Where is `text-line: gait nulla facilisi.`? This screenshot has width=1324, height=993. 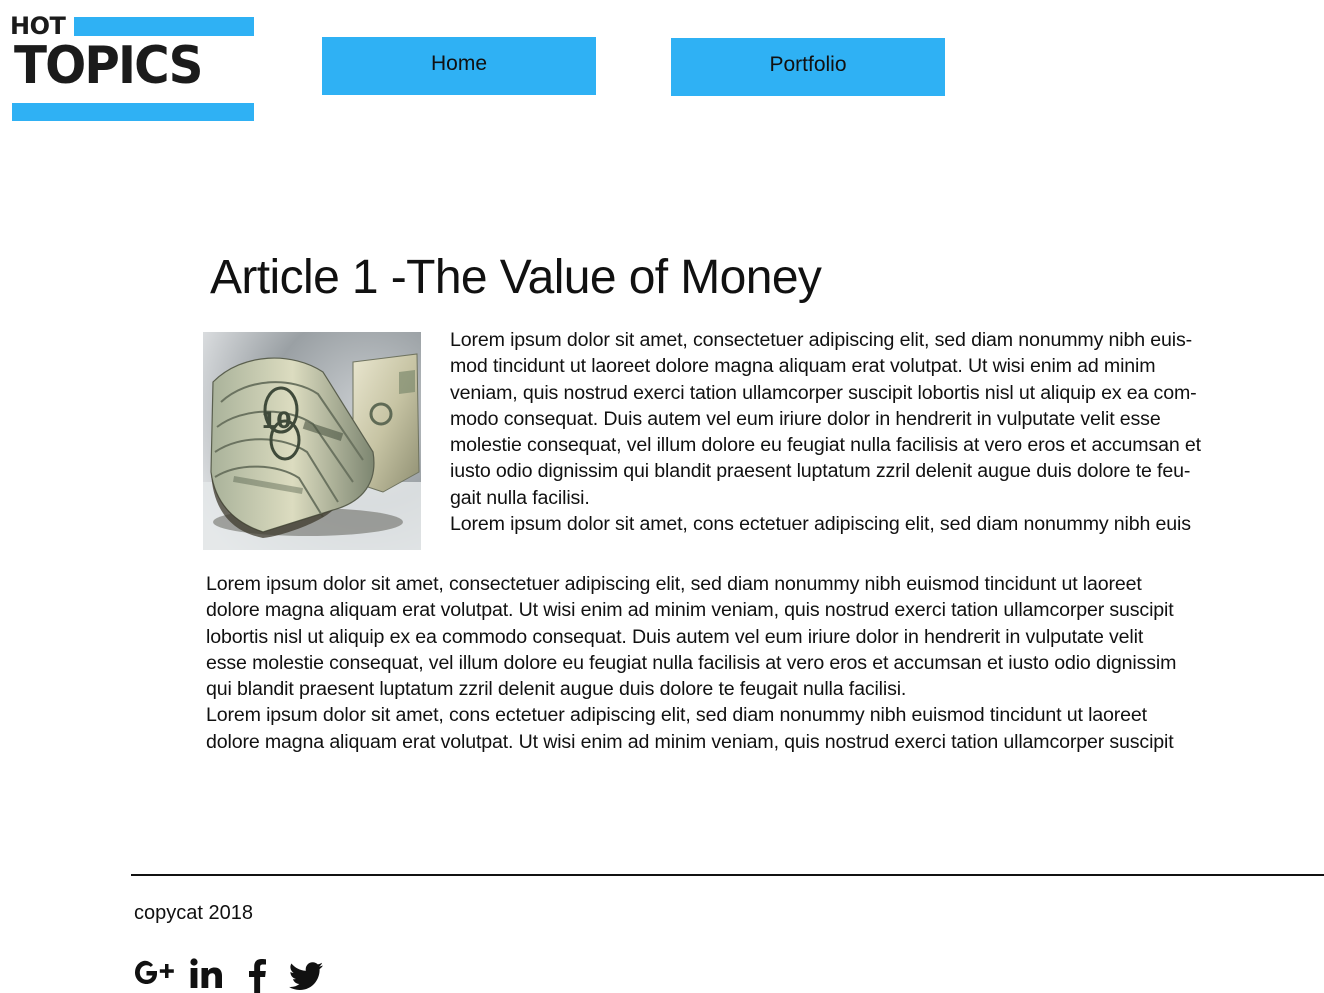
text-line: gait nulla facilisi. is located at coordinates (520, 497).